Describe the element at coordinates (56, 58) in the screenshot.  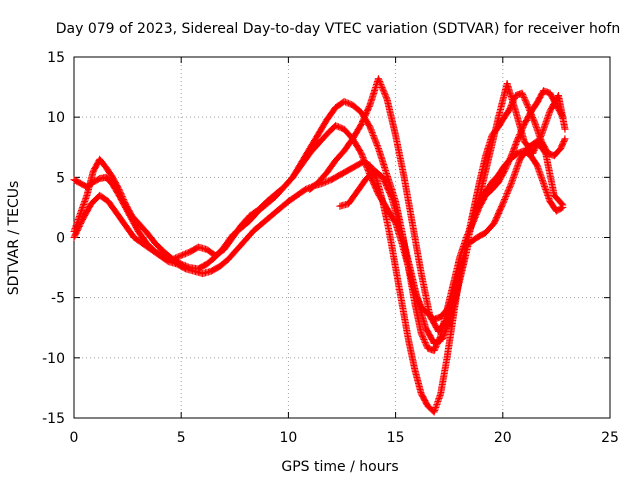
I see `y-tick-label: 15` at that location.